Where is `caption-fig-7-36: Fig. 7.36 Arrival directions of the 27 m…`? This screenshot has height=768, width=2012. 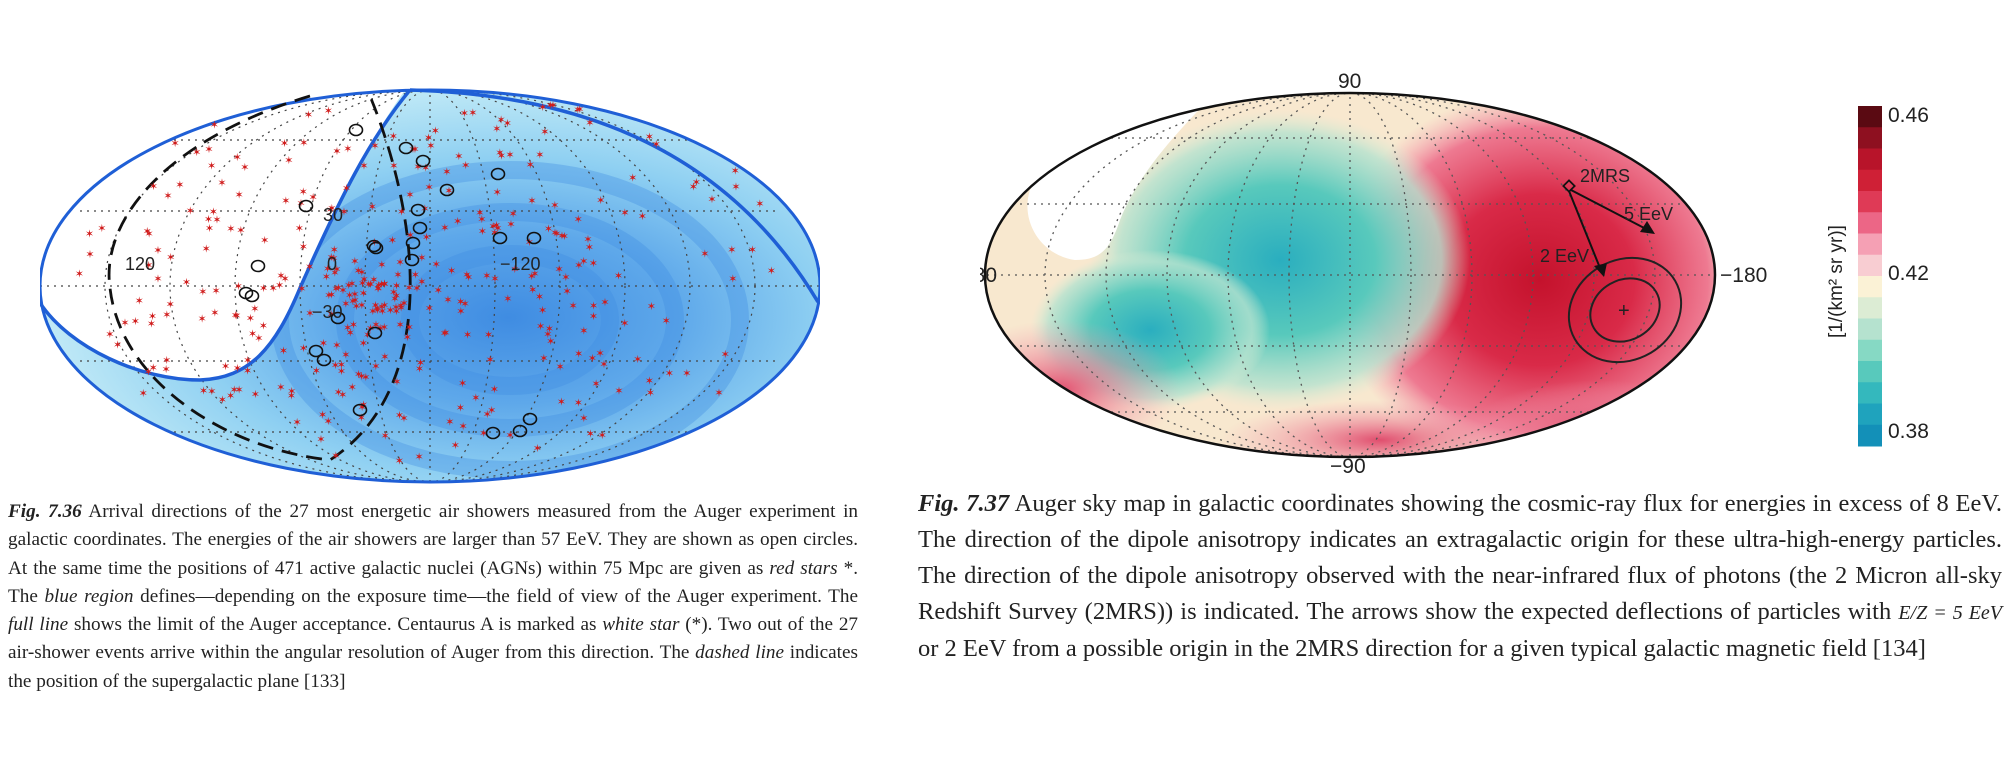
caption-fig-7-36: Fig. 7.36 Arrival directions of the 27 m… is located at coordinates (433, 596).